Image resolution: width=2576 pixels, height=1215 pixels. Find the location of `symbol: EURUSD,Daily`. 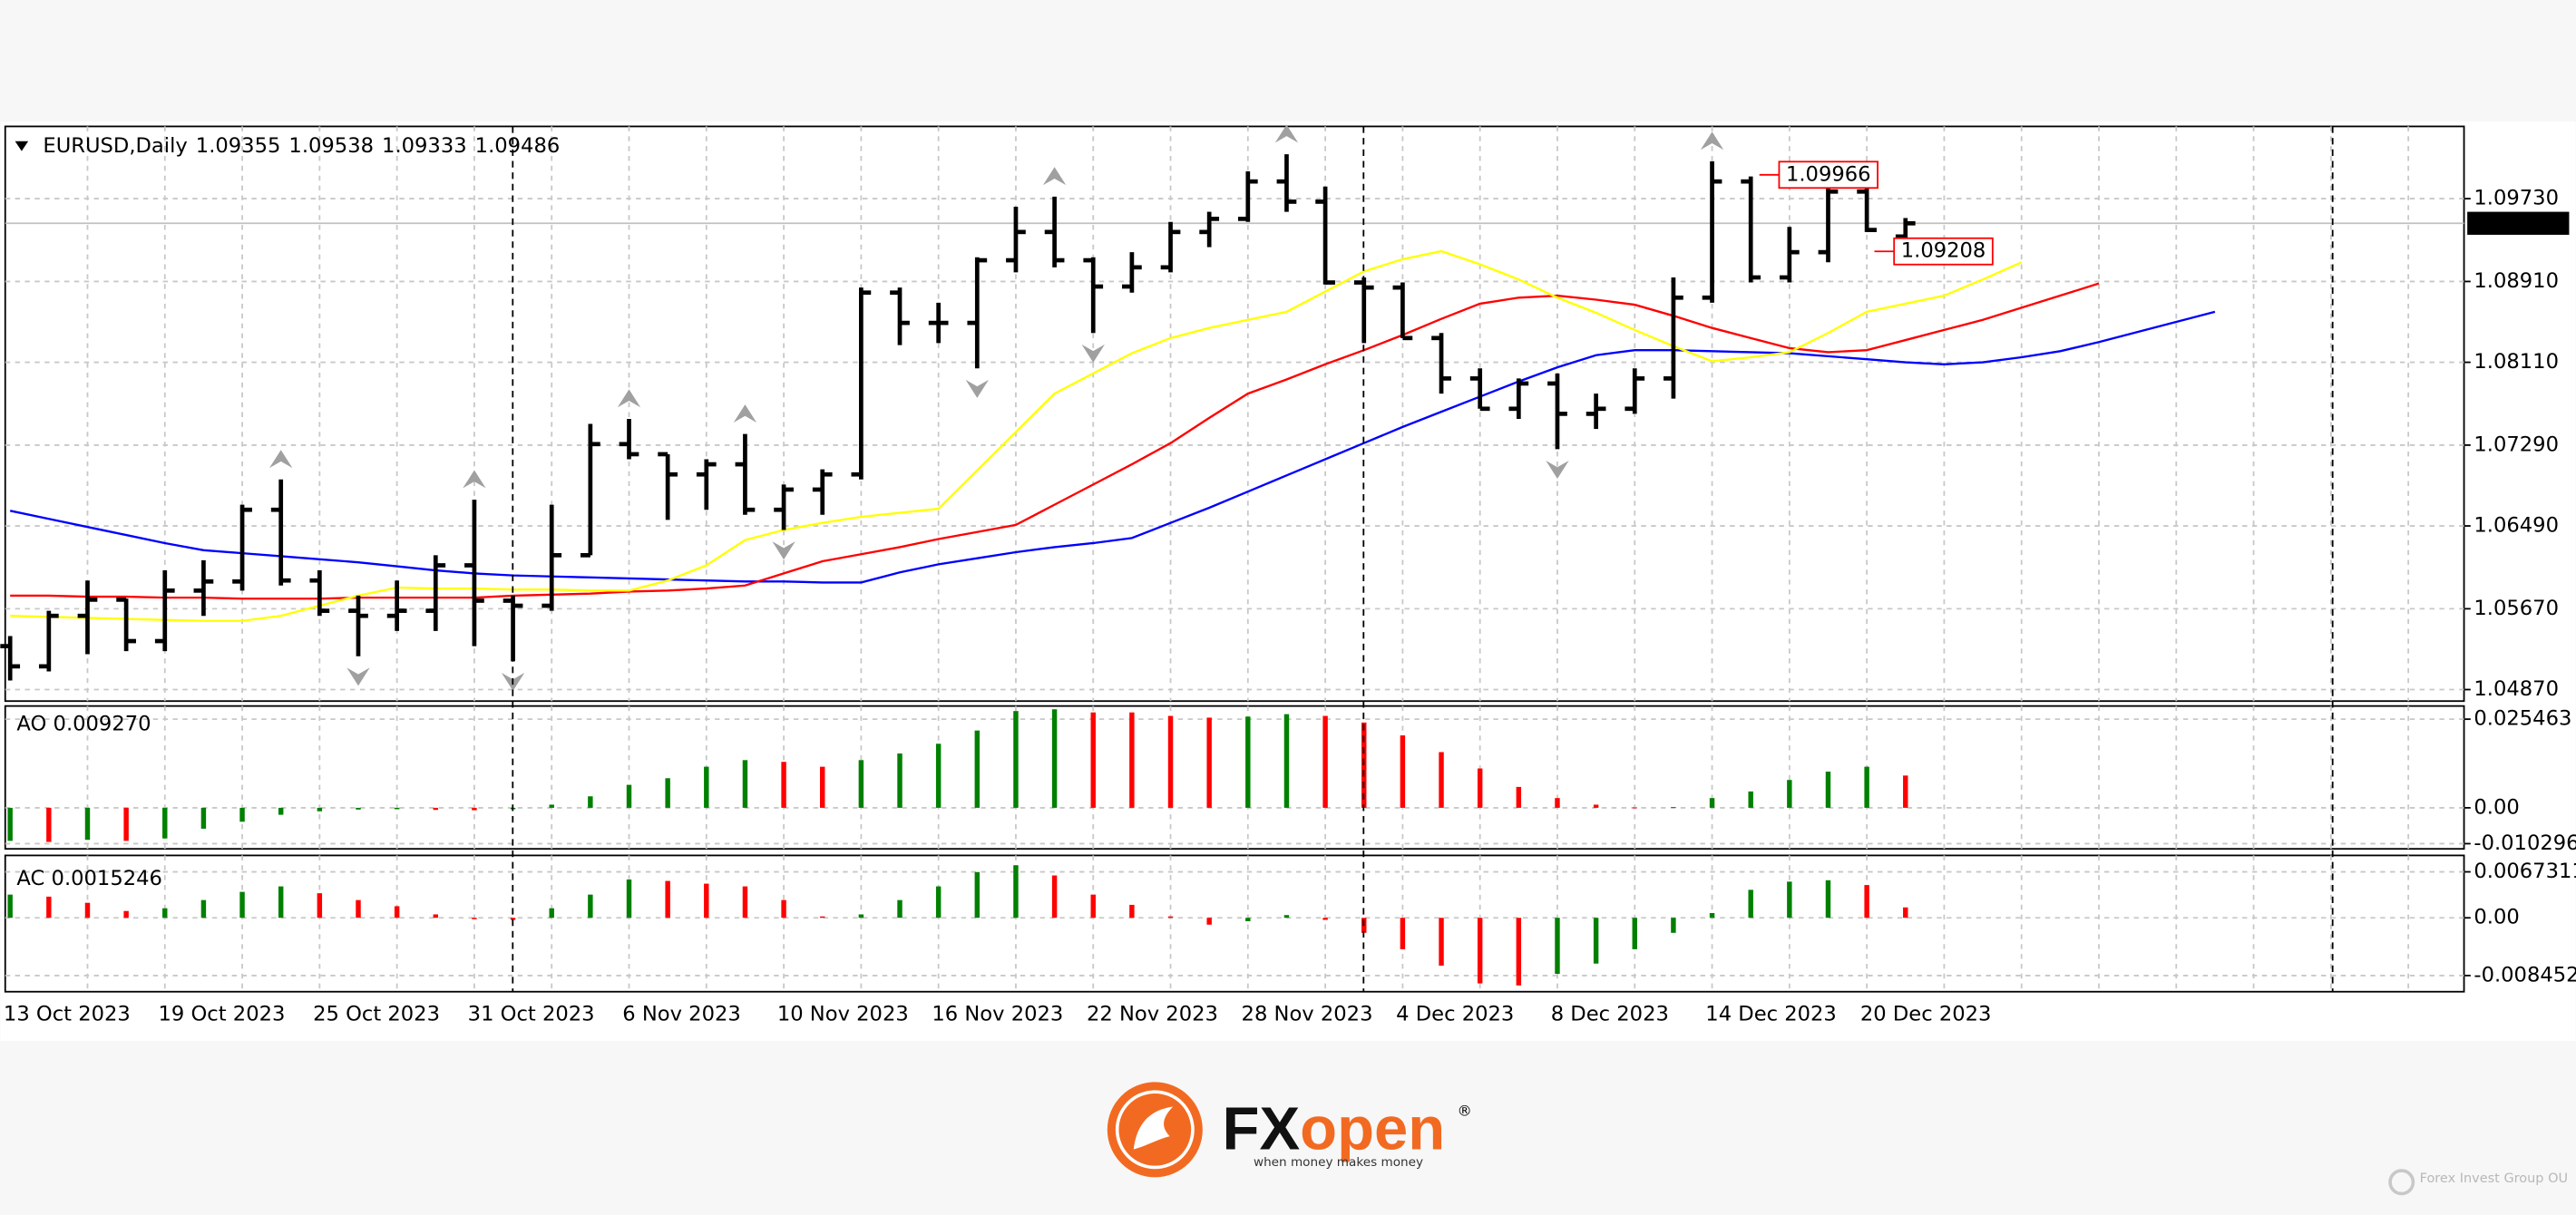

symbol: EURUSD,Daily is located at coordinates (115, 146).